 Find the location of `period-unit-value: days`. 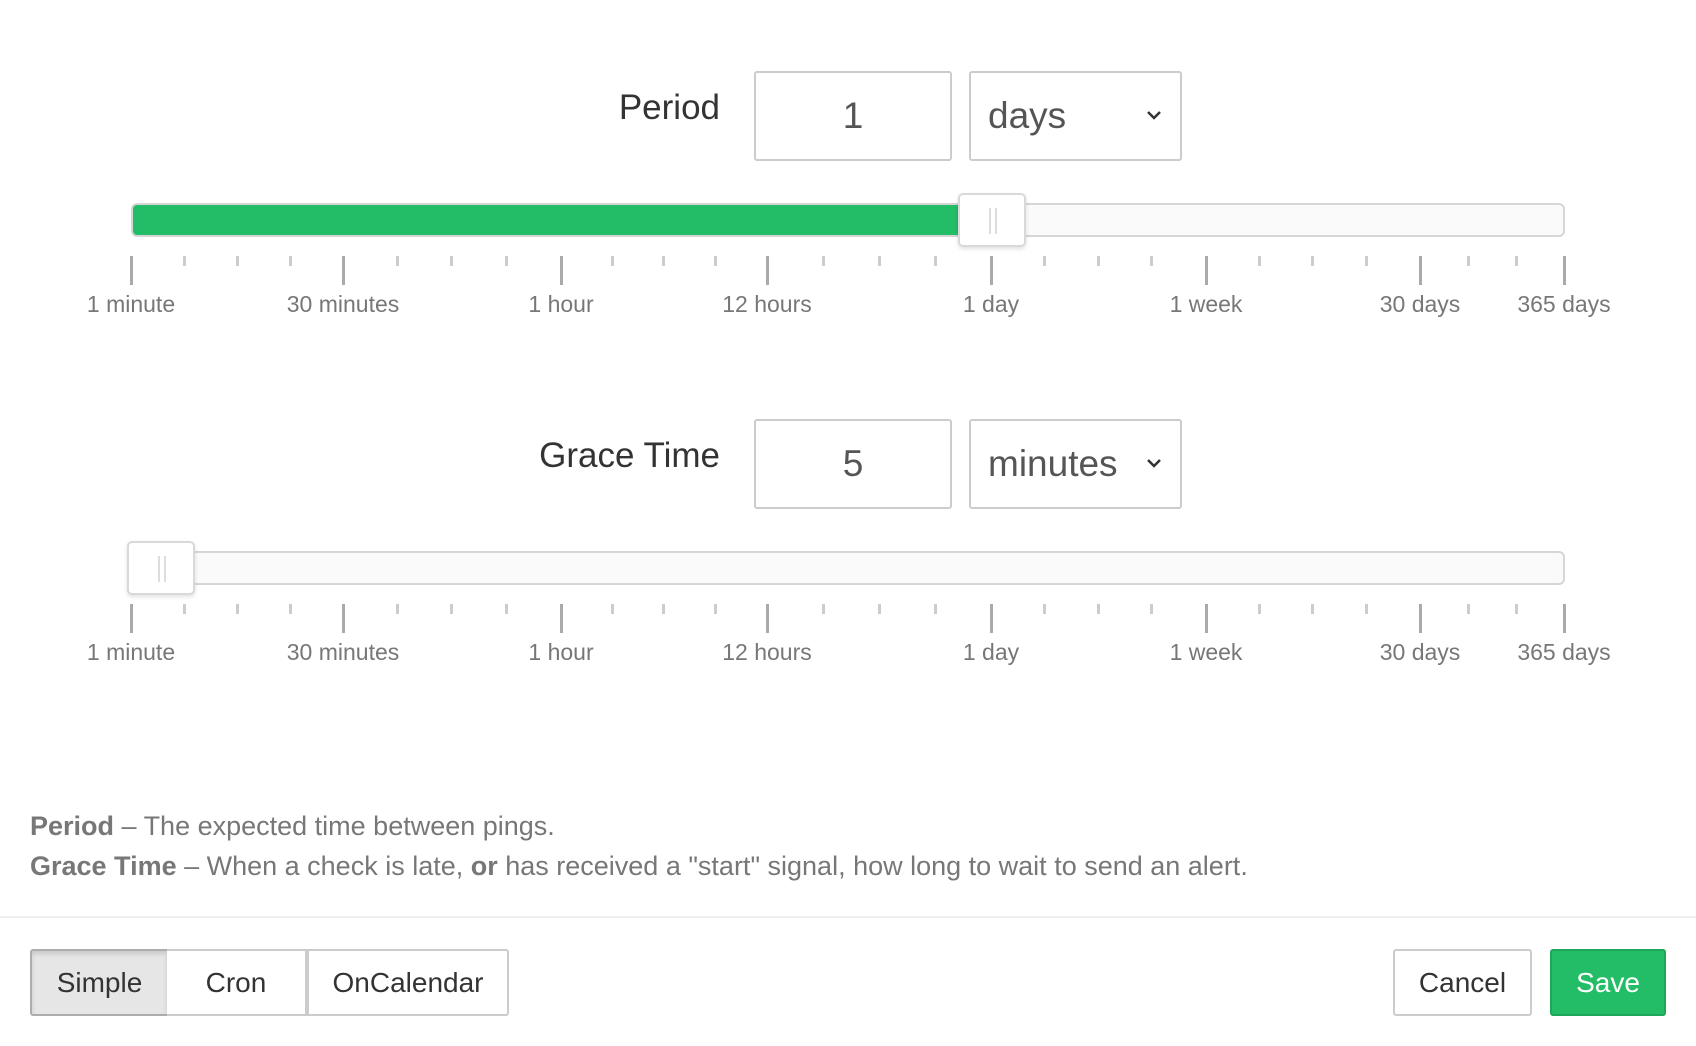

period-unit-value: days is located at coordinates (1027, 115).